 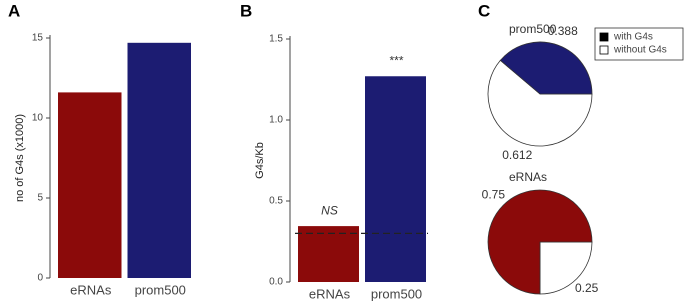 What do you see at coordinates (640, 50) in the screenshot?
I see `legend-label: without G4s` at bounding box center [640, 50].